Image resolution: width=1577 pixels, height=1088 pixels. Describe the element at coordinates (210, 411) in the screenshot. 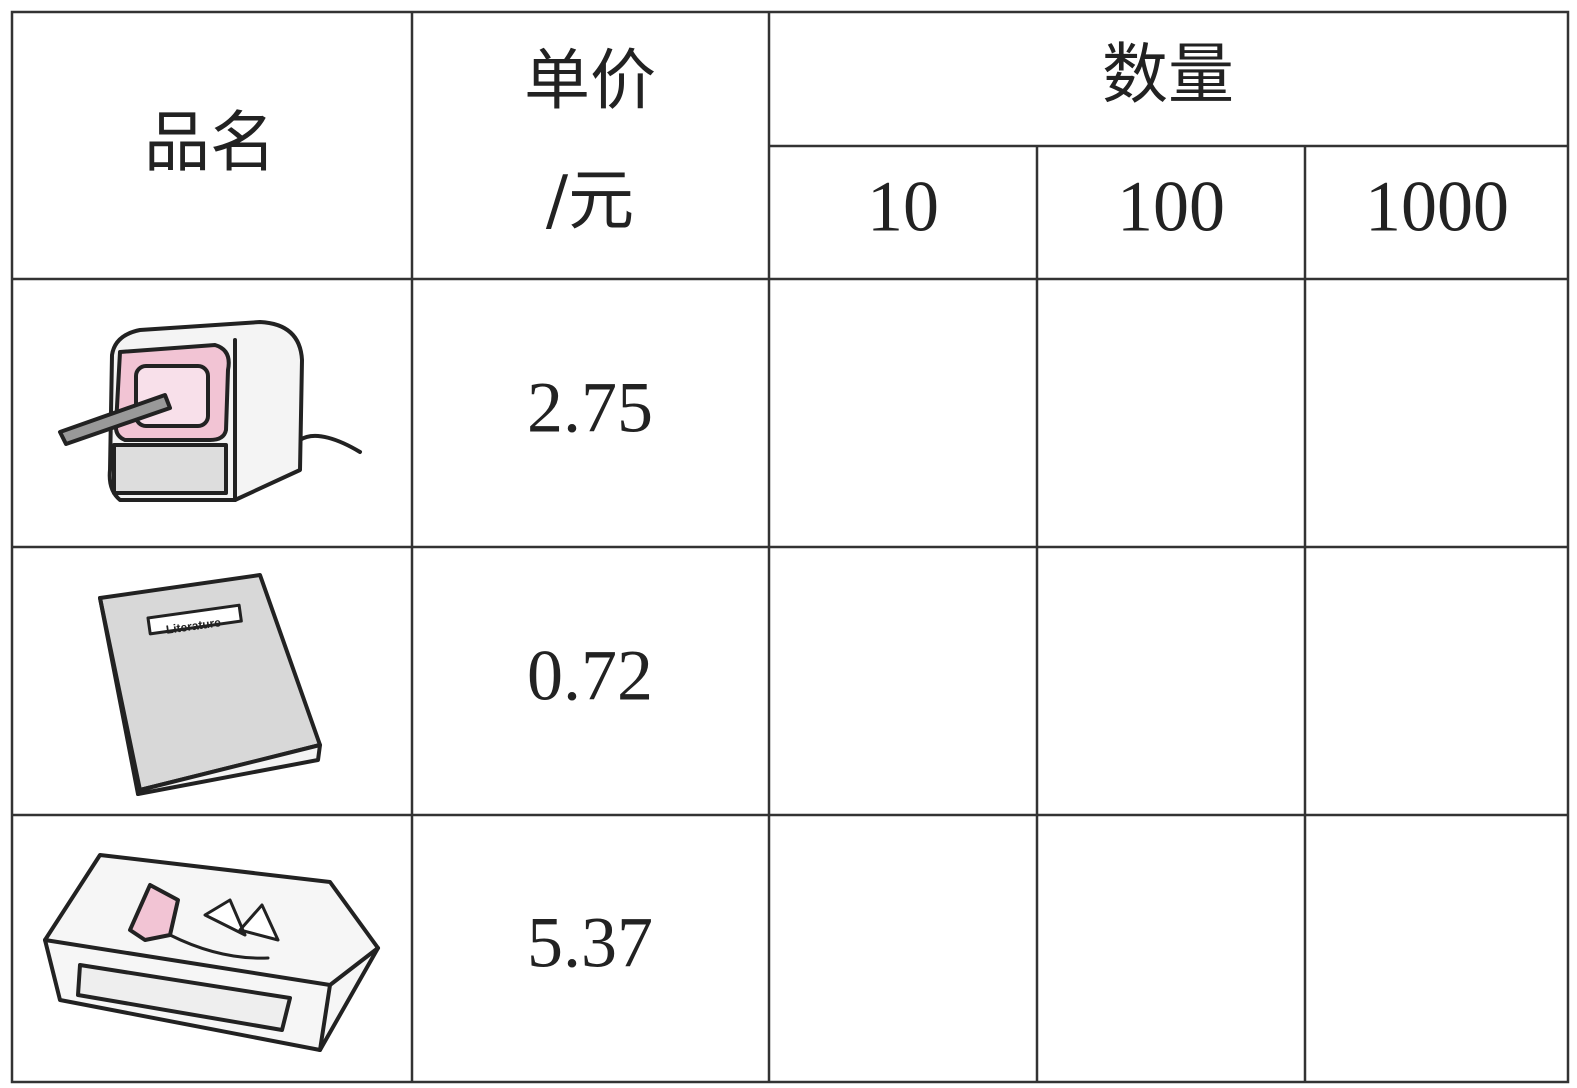

I see `sharpener-icon` at that location.